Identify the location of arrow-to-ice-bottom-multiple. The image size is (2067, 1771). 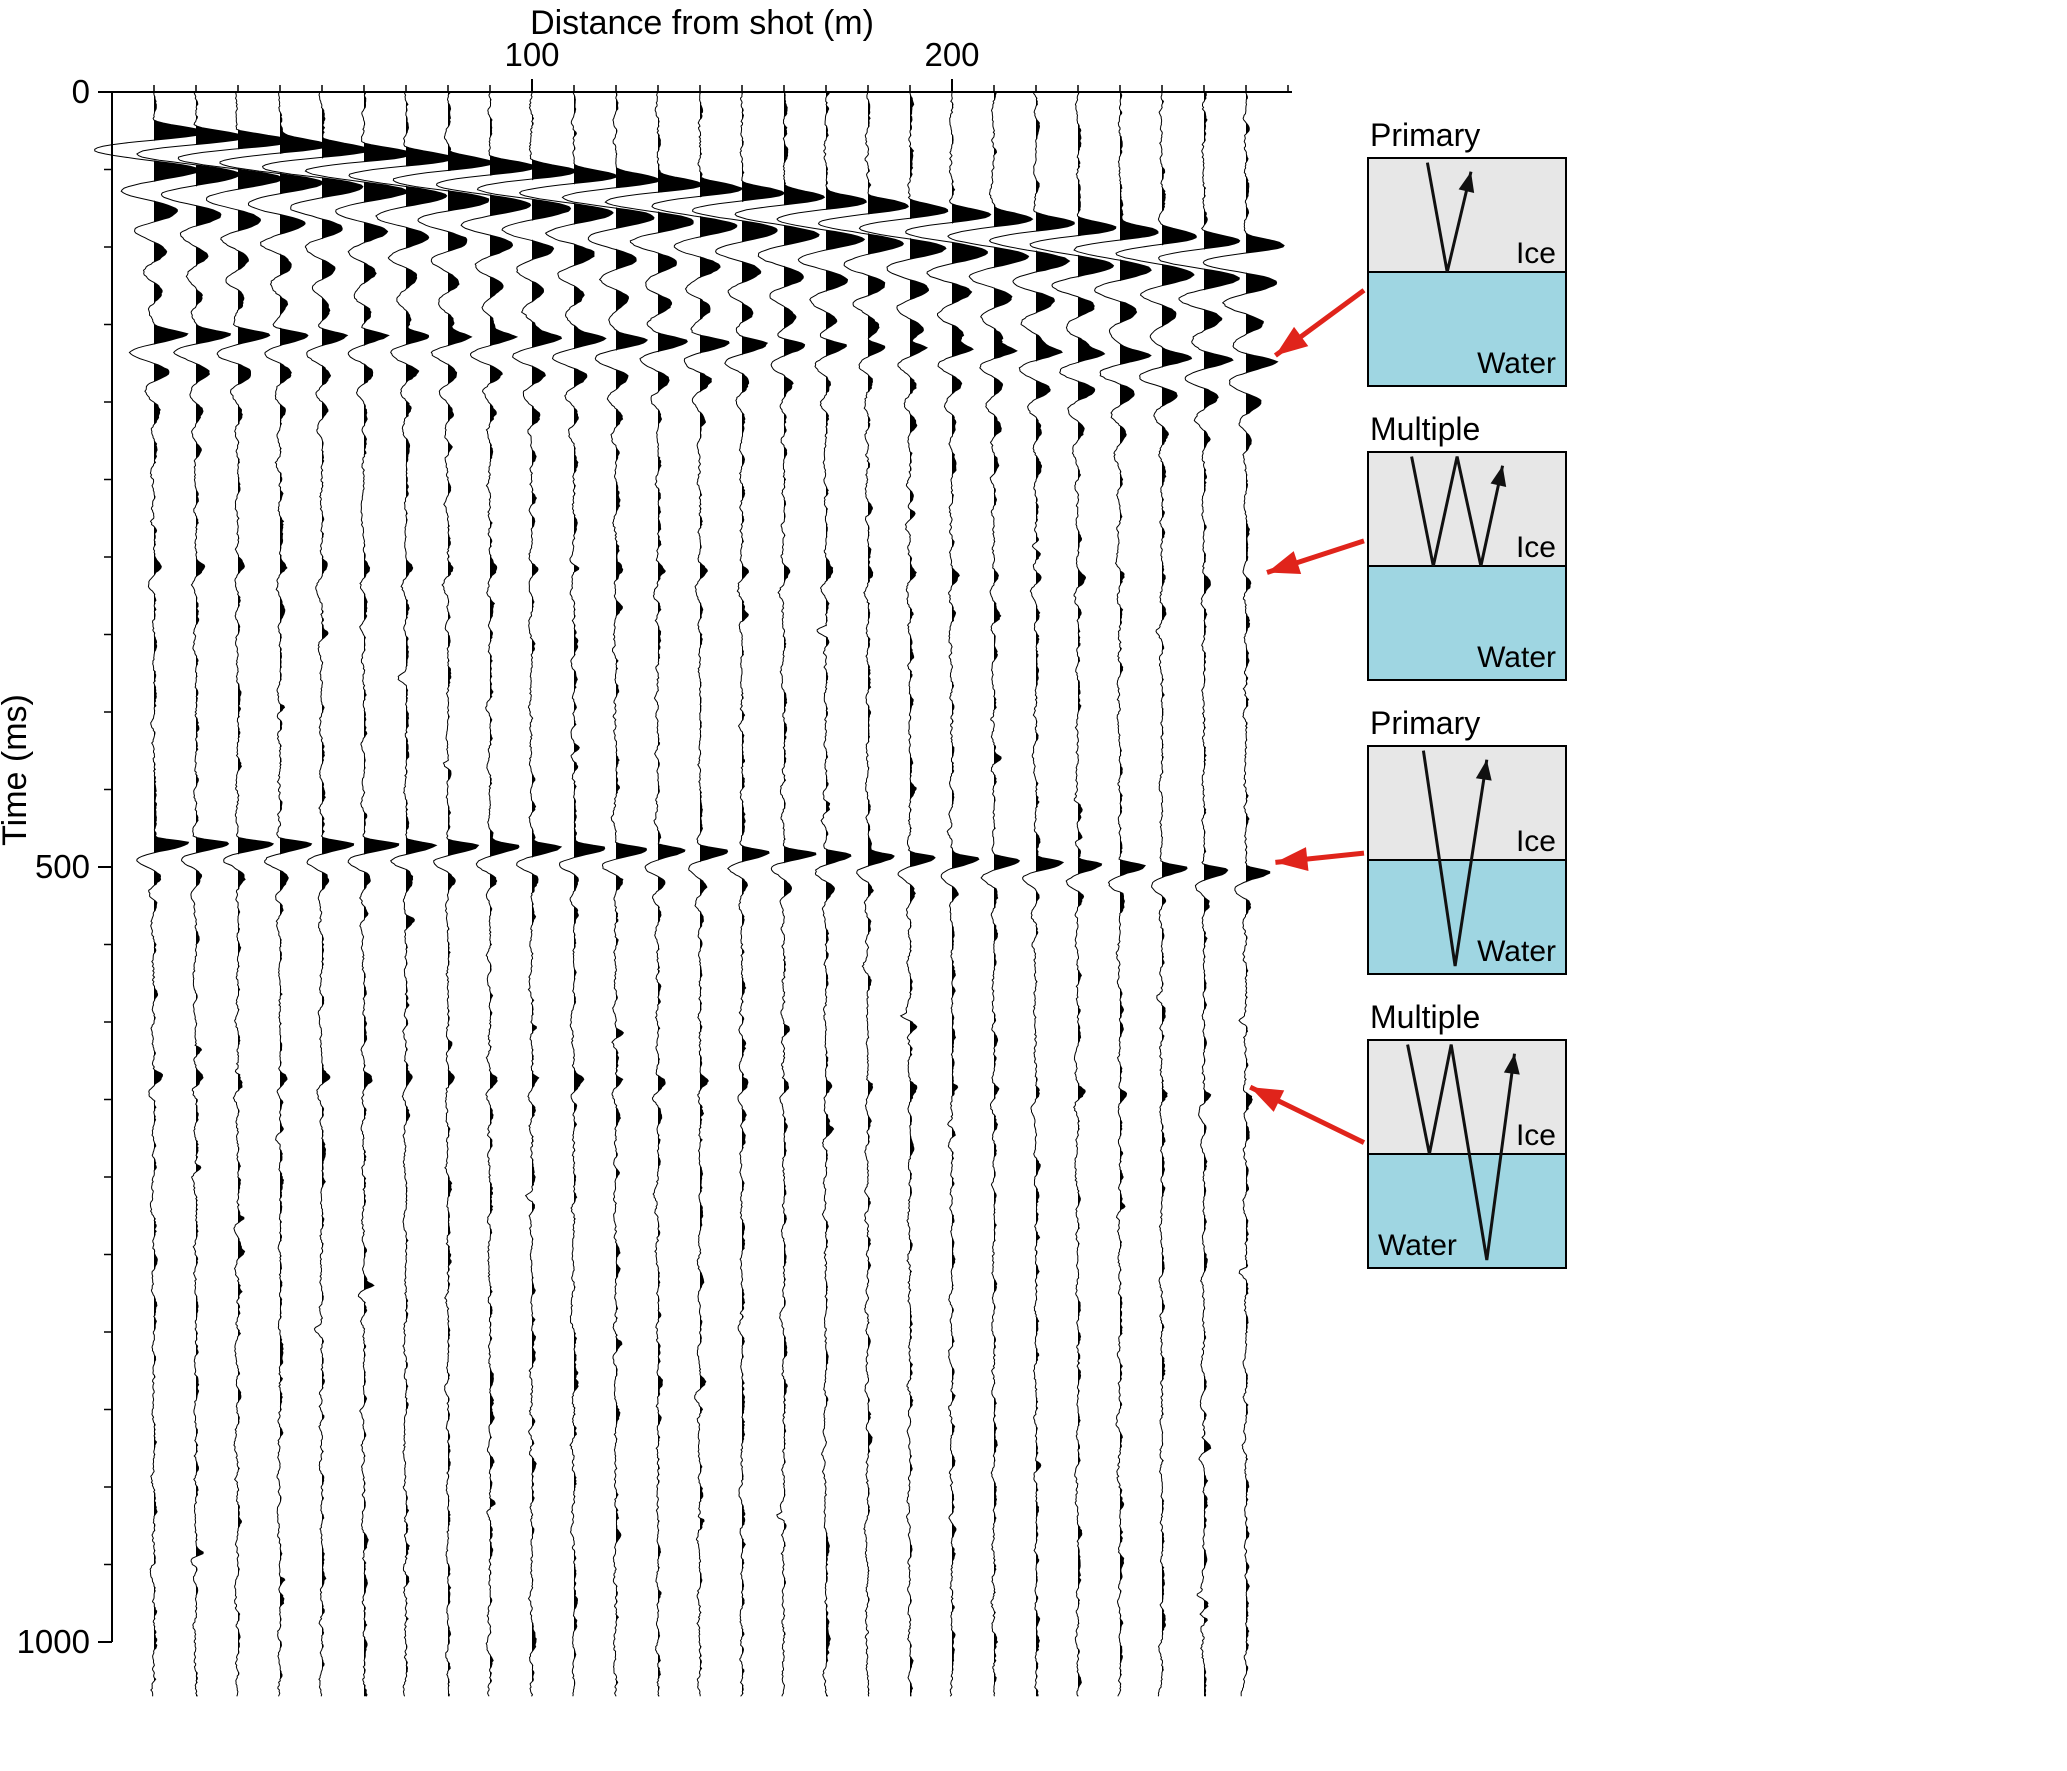
(1315, 556).